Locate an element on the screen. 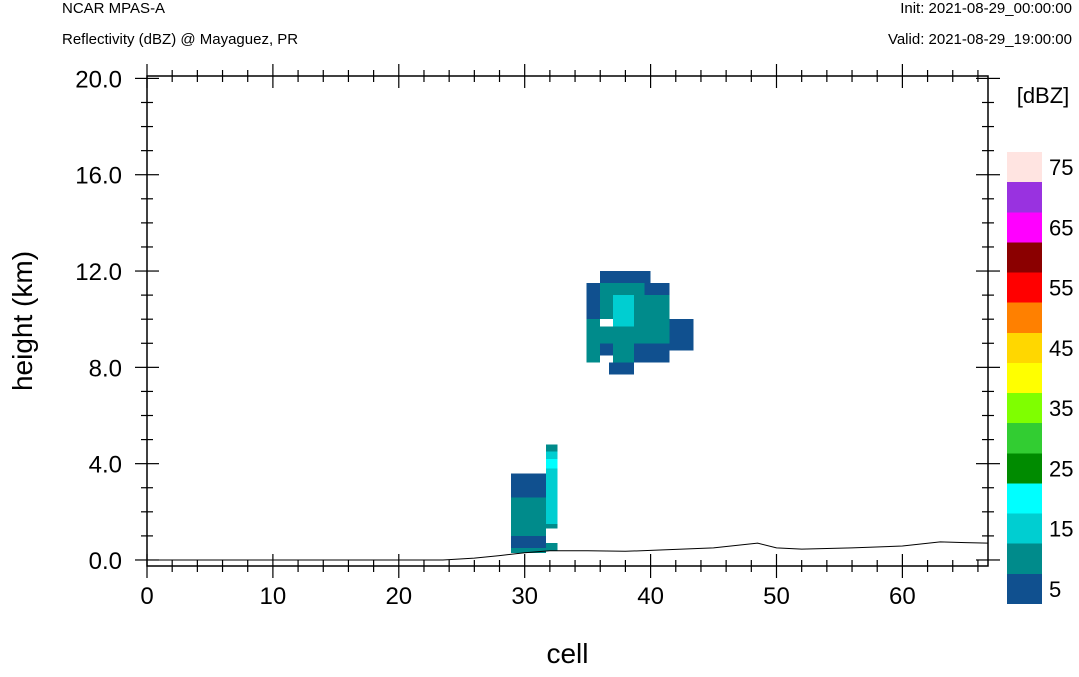 Image resolution: width=1079 pixels, height=677 pixels. colorbar-label: 35 is located at coordinates (1061, 408).